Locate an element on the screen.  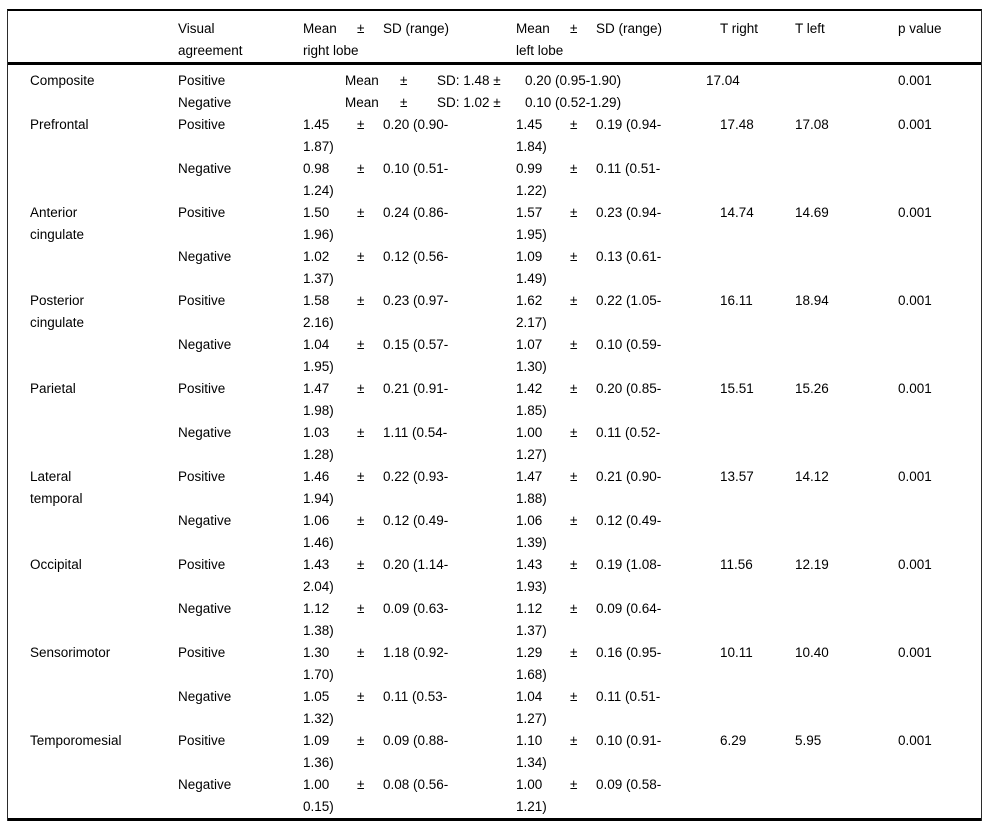
mean-sd-line1: 1.05 ±0.11 (0.53- is located at coordinates (409, 697).